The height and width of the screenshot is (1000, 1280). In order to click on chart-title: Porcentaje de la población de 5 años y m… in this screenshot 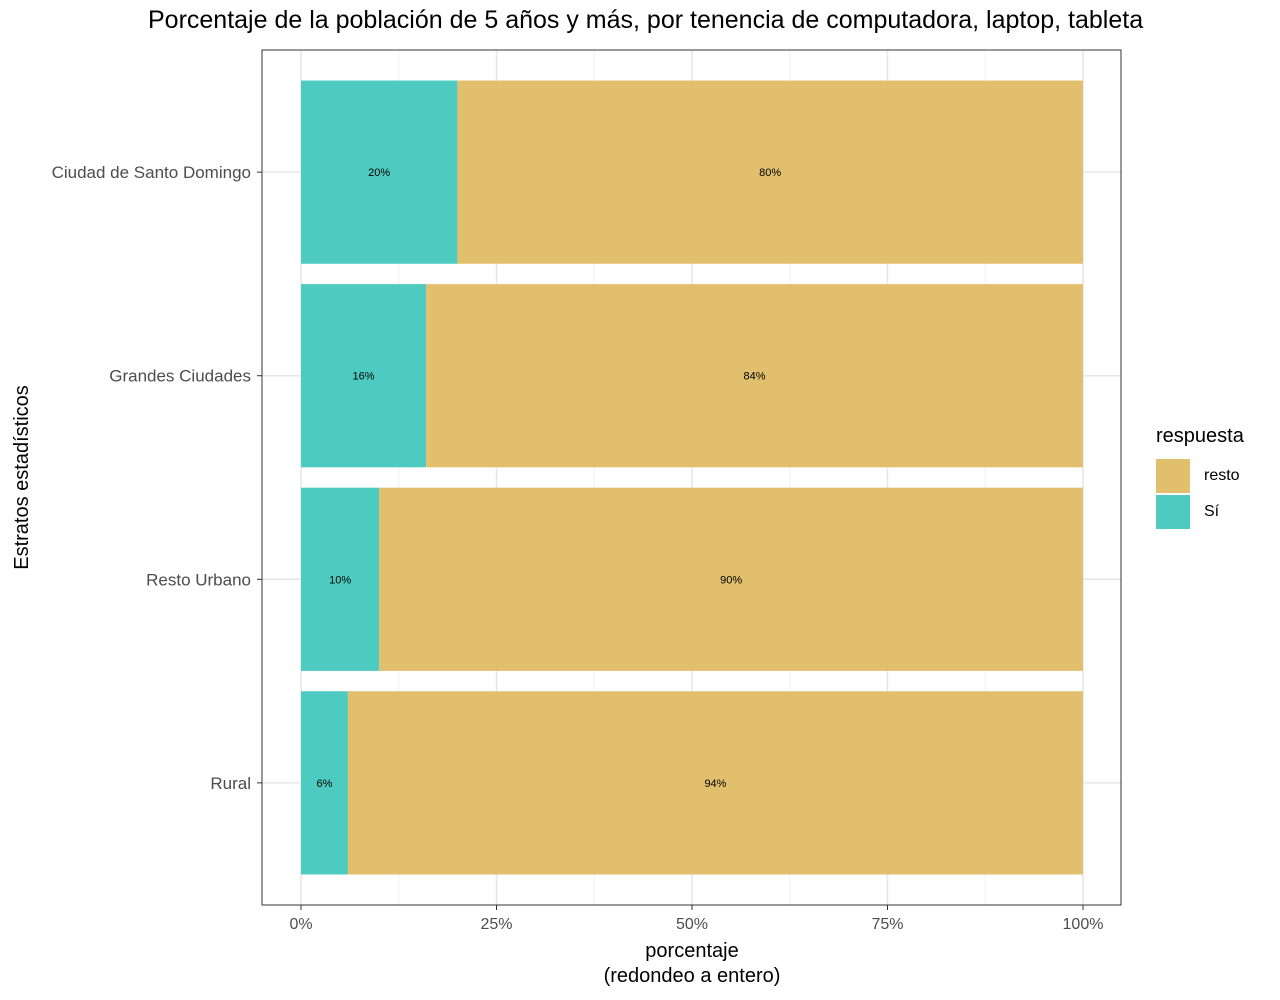, I will do `click(646, 20)`.